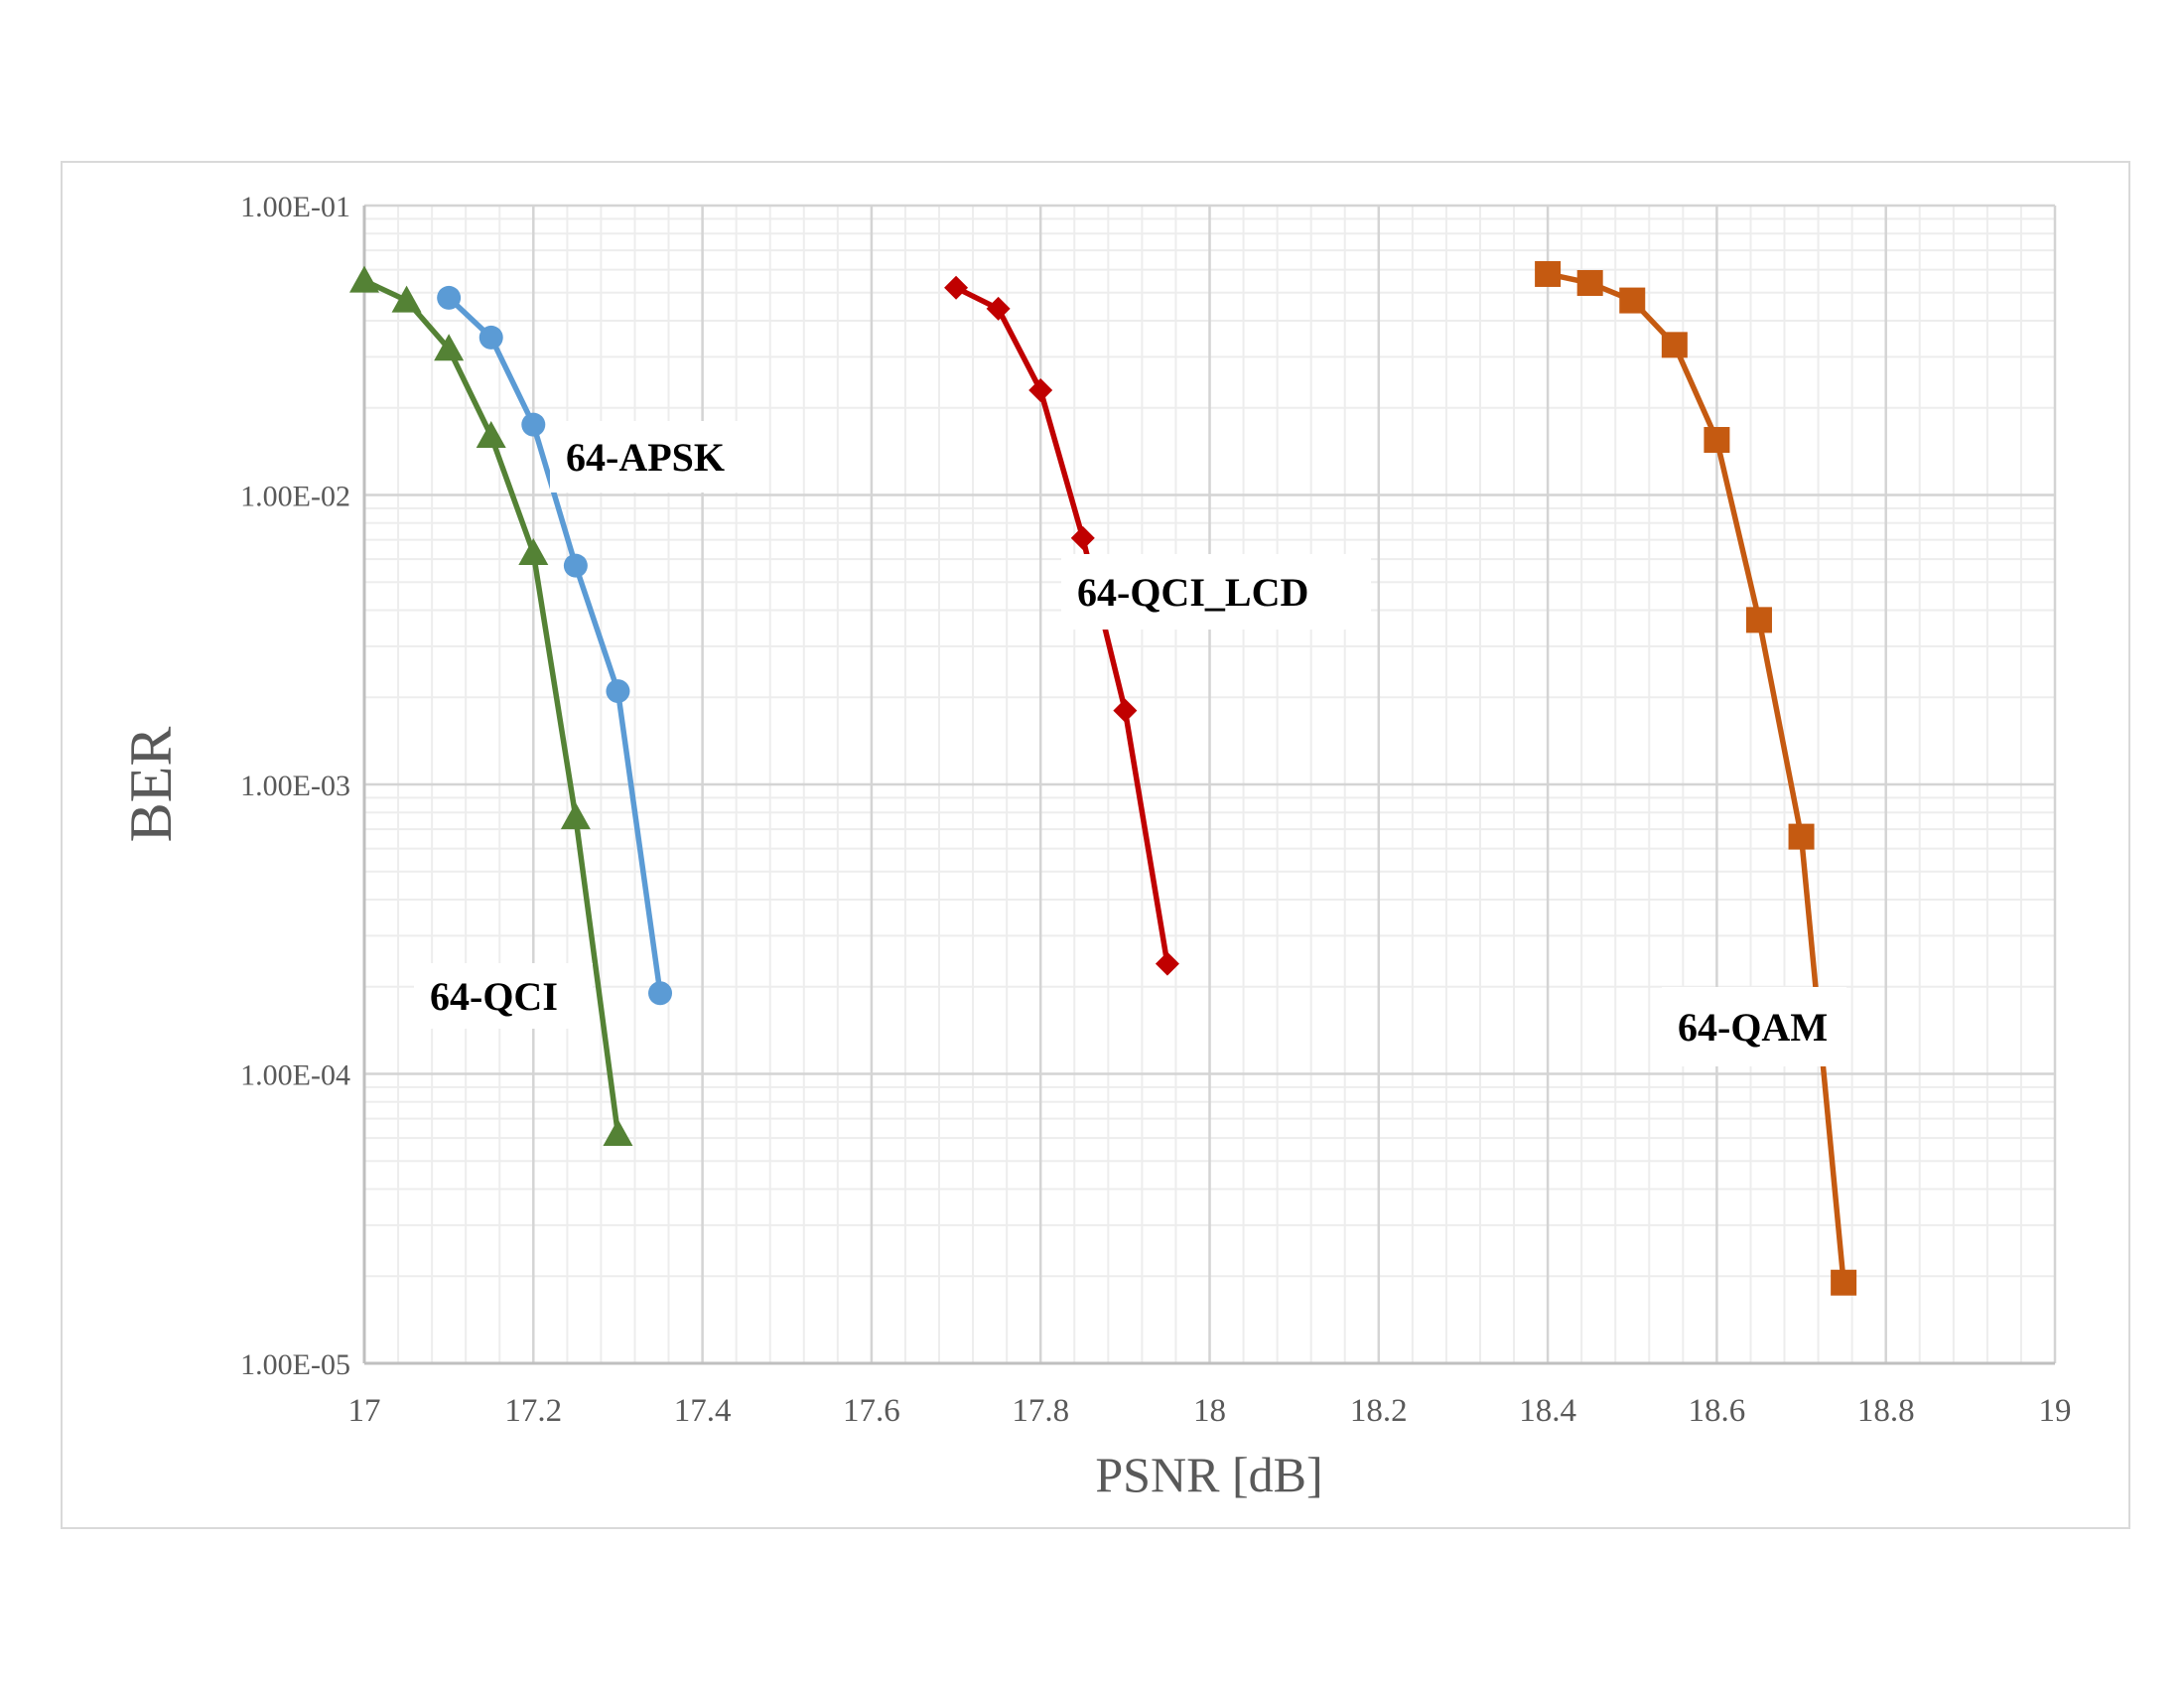 This screenshot has height=1688, width=2184. What do you see at coordinates (295, 1364) in the screenshot?
I see `y-tick-label: 1.00E-05` at bounding box center [295, 1364].